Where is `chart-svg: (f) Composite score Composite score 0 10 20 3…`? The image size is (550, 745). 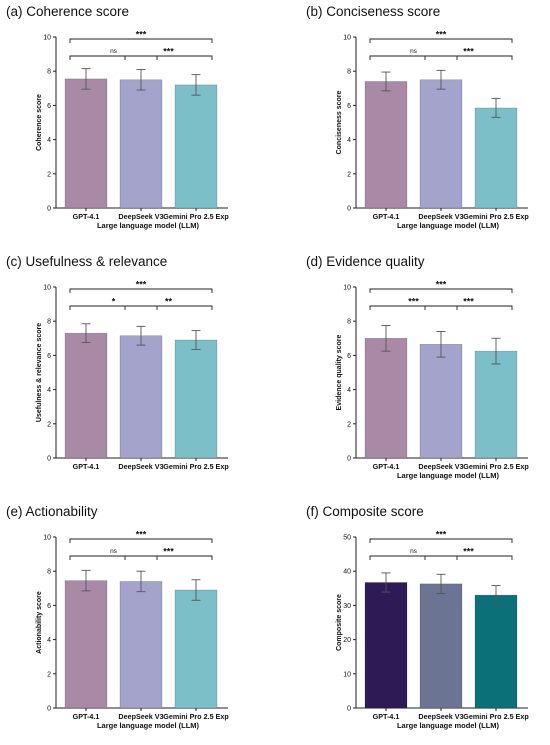 chart-svg: (f) Composite score Composite score 0 10 20 3… is located at coordinates (417, 617).